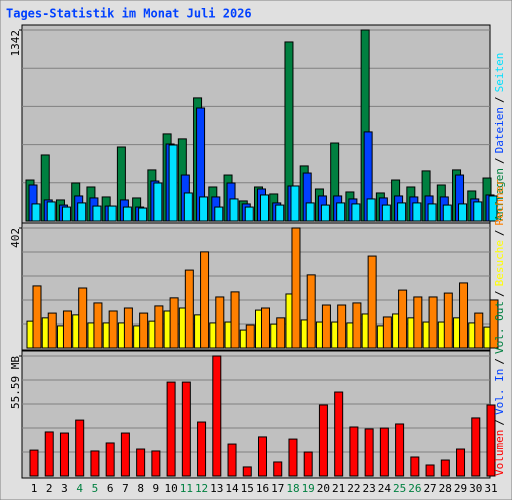 This screenshot has width=512, height=500. What do you see at coordinates (49, 488) in the screenshot?
I see `x-tick-label: 2` at bounding box center [49, 488].